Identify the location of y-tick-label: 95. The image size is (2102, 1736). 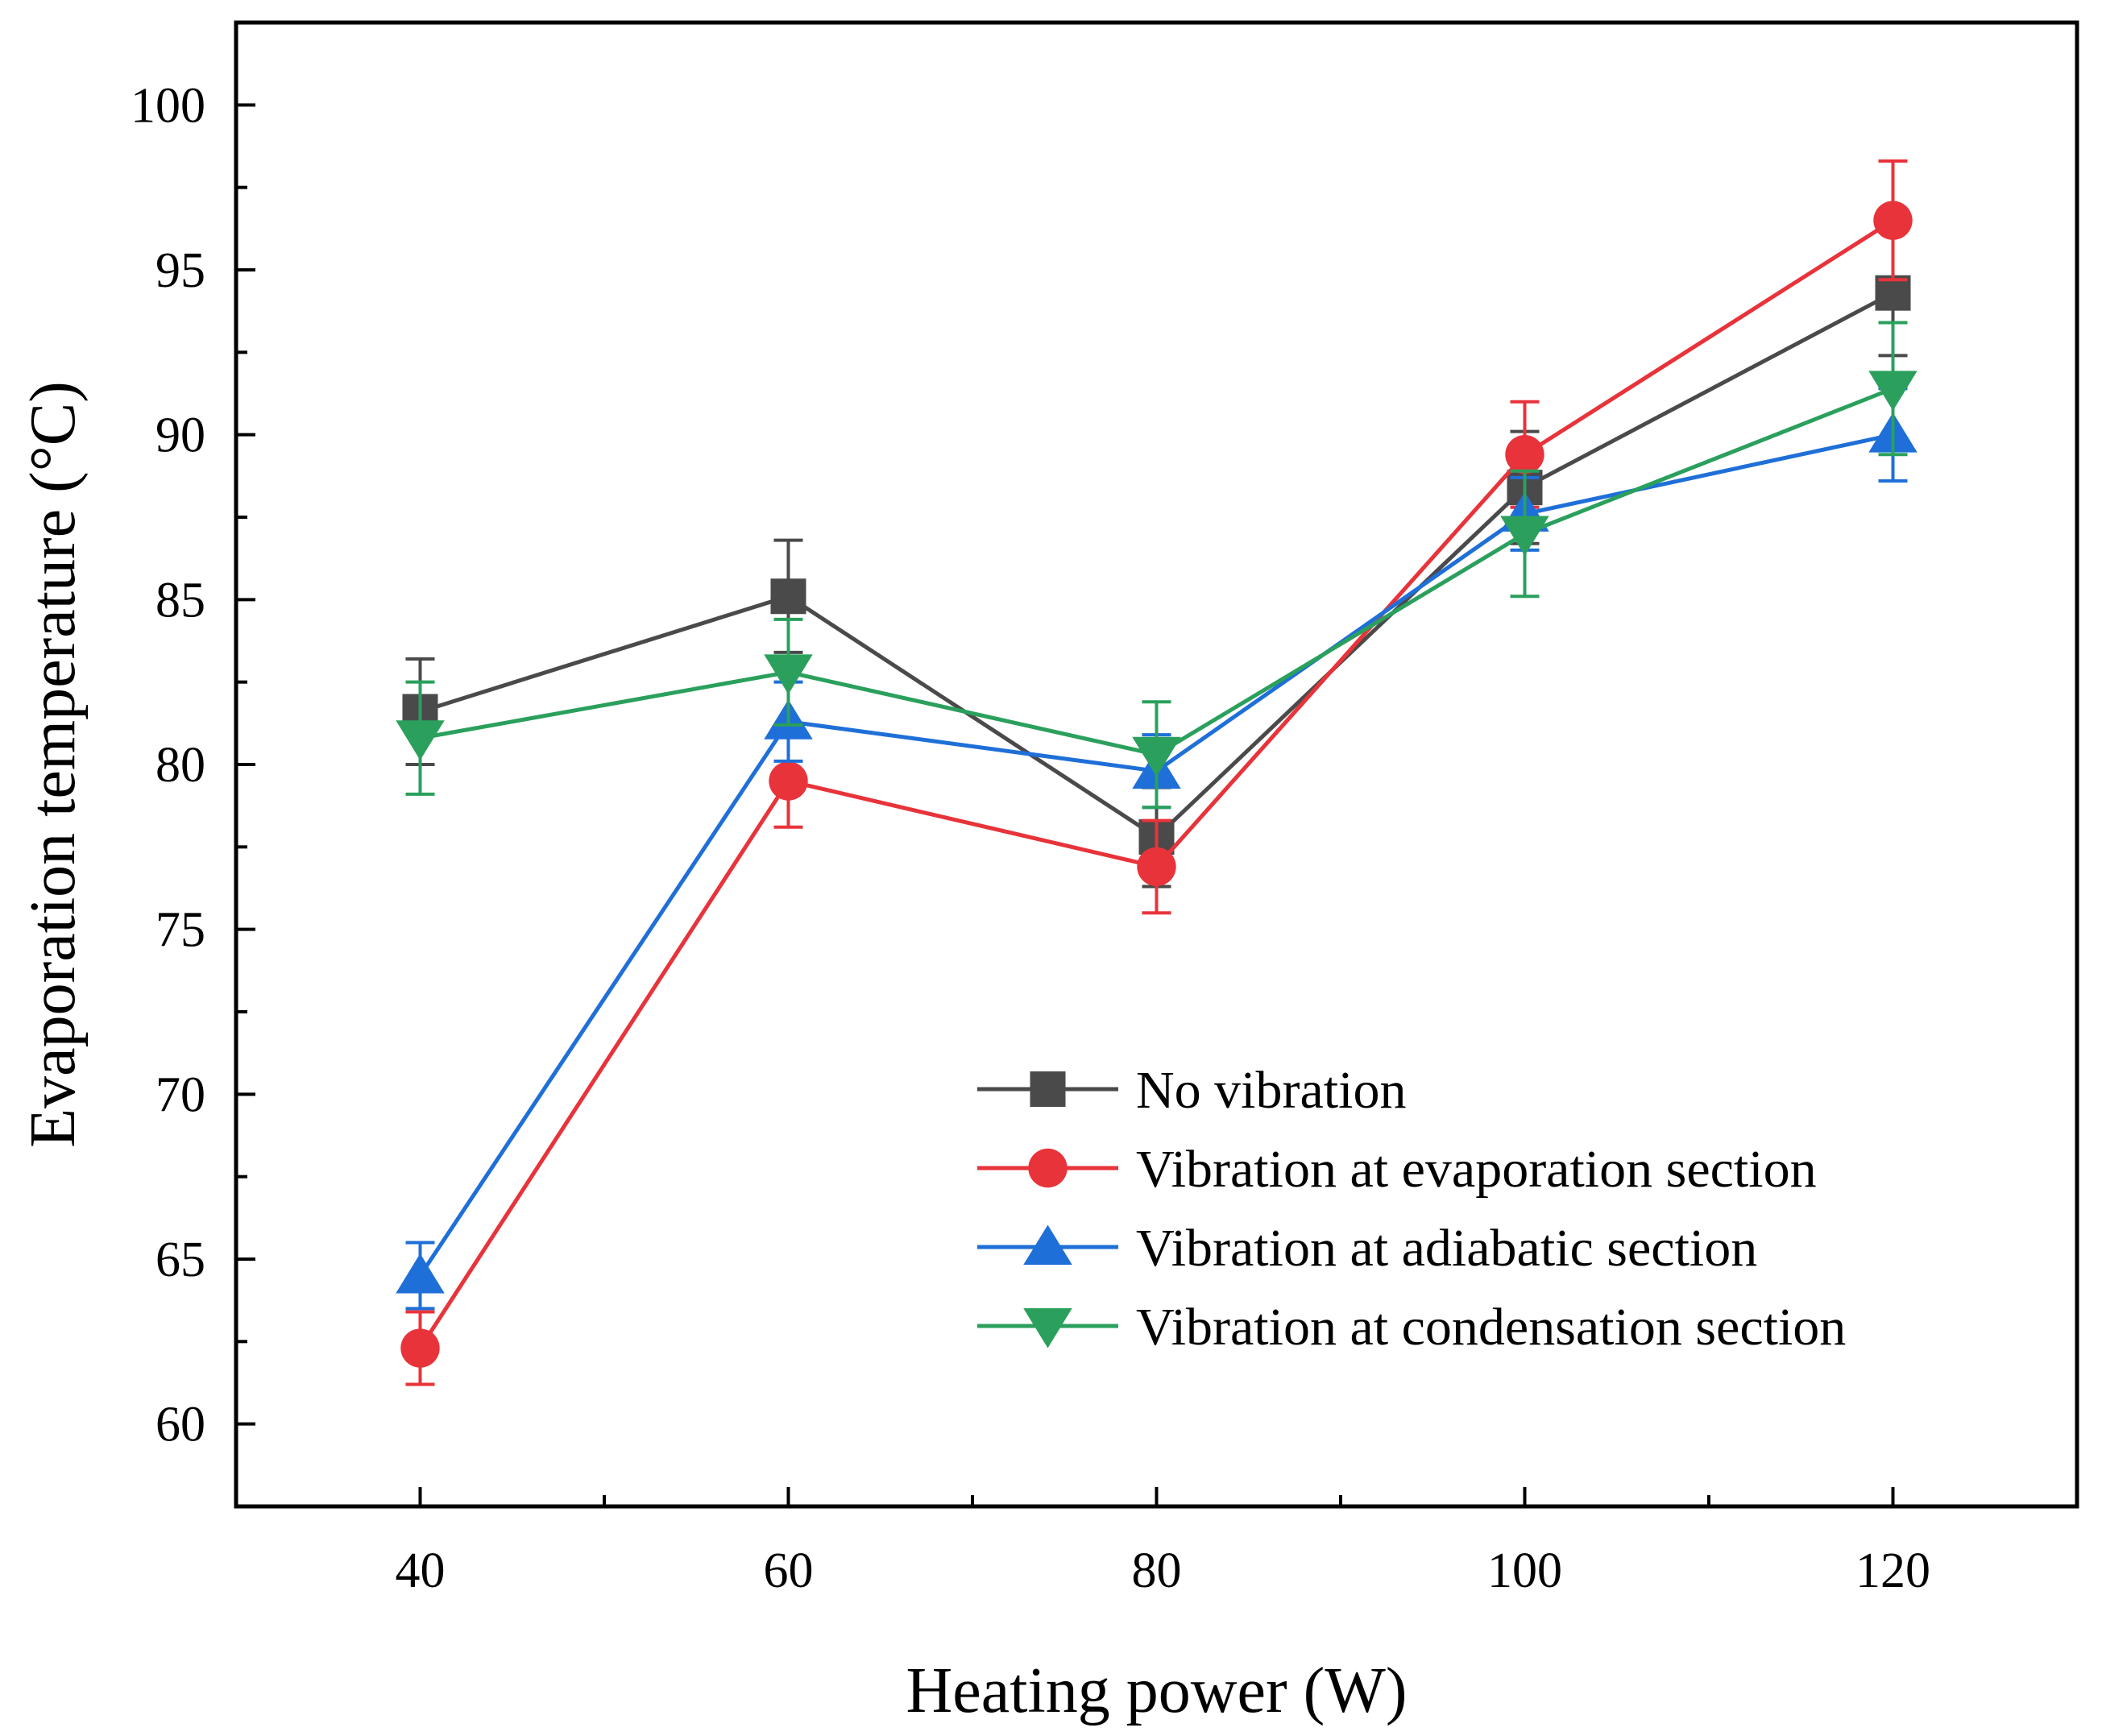
(180, 270).